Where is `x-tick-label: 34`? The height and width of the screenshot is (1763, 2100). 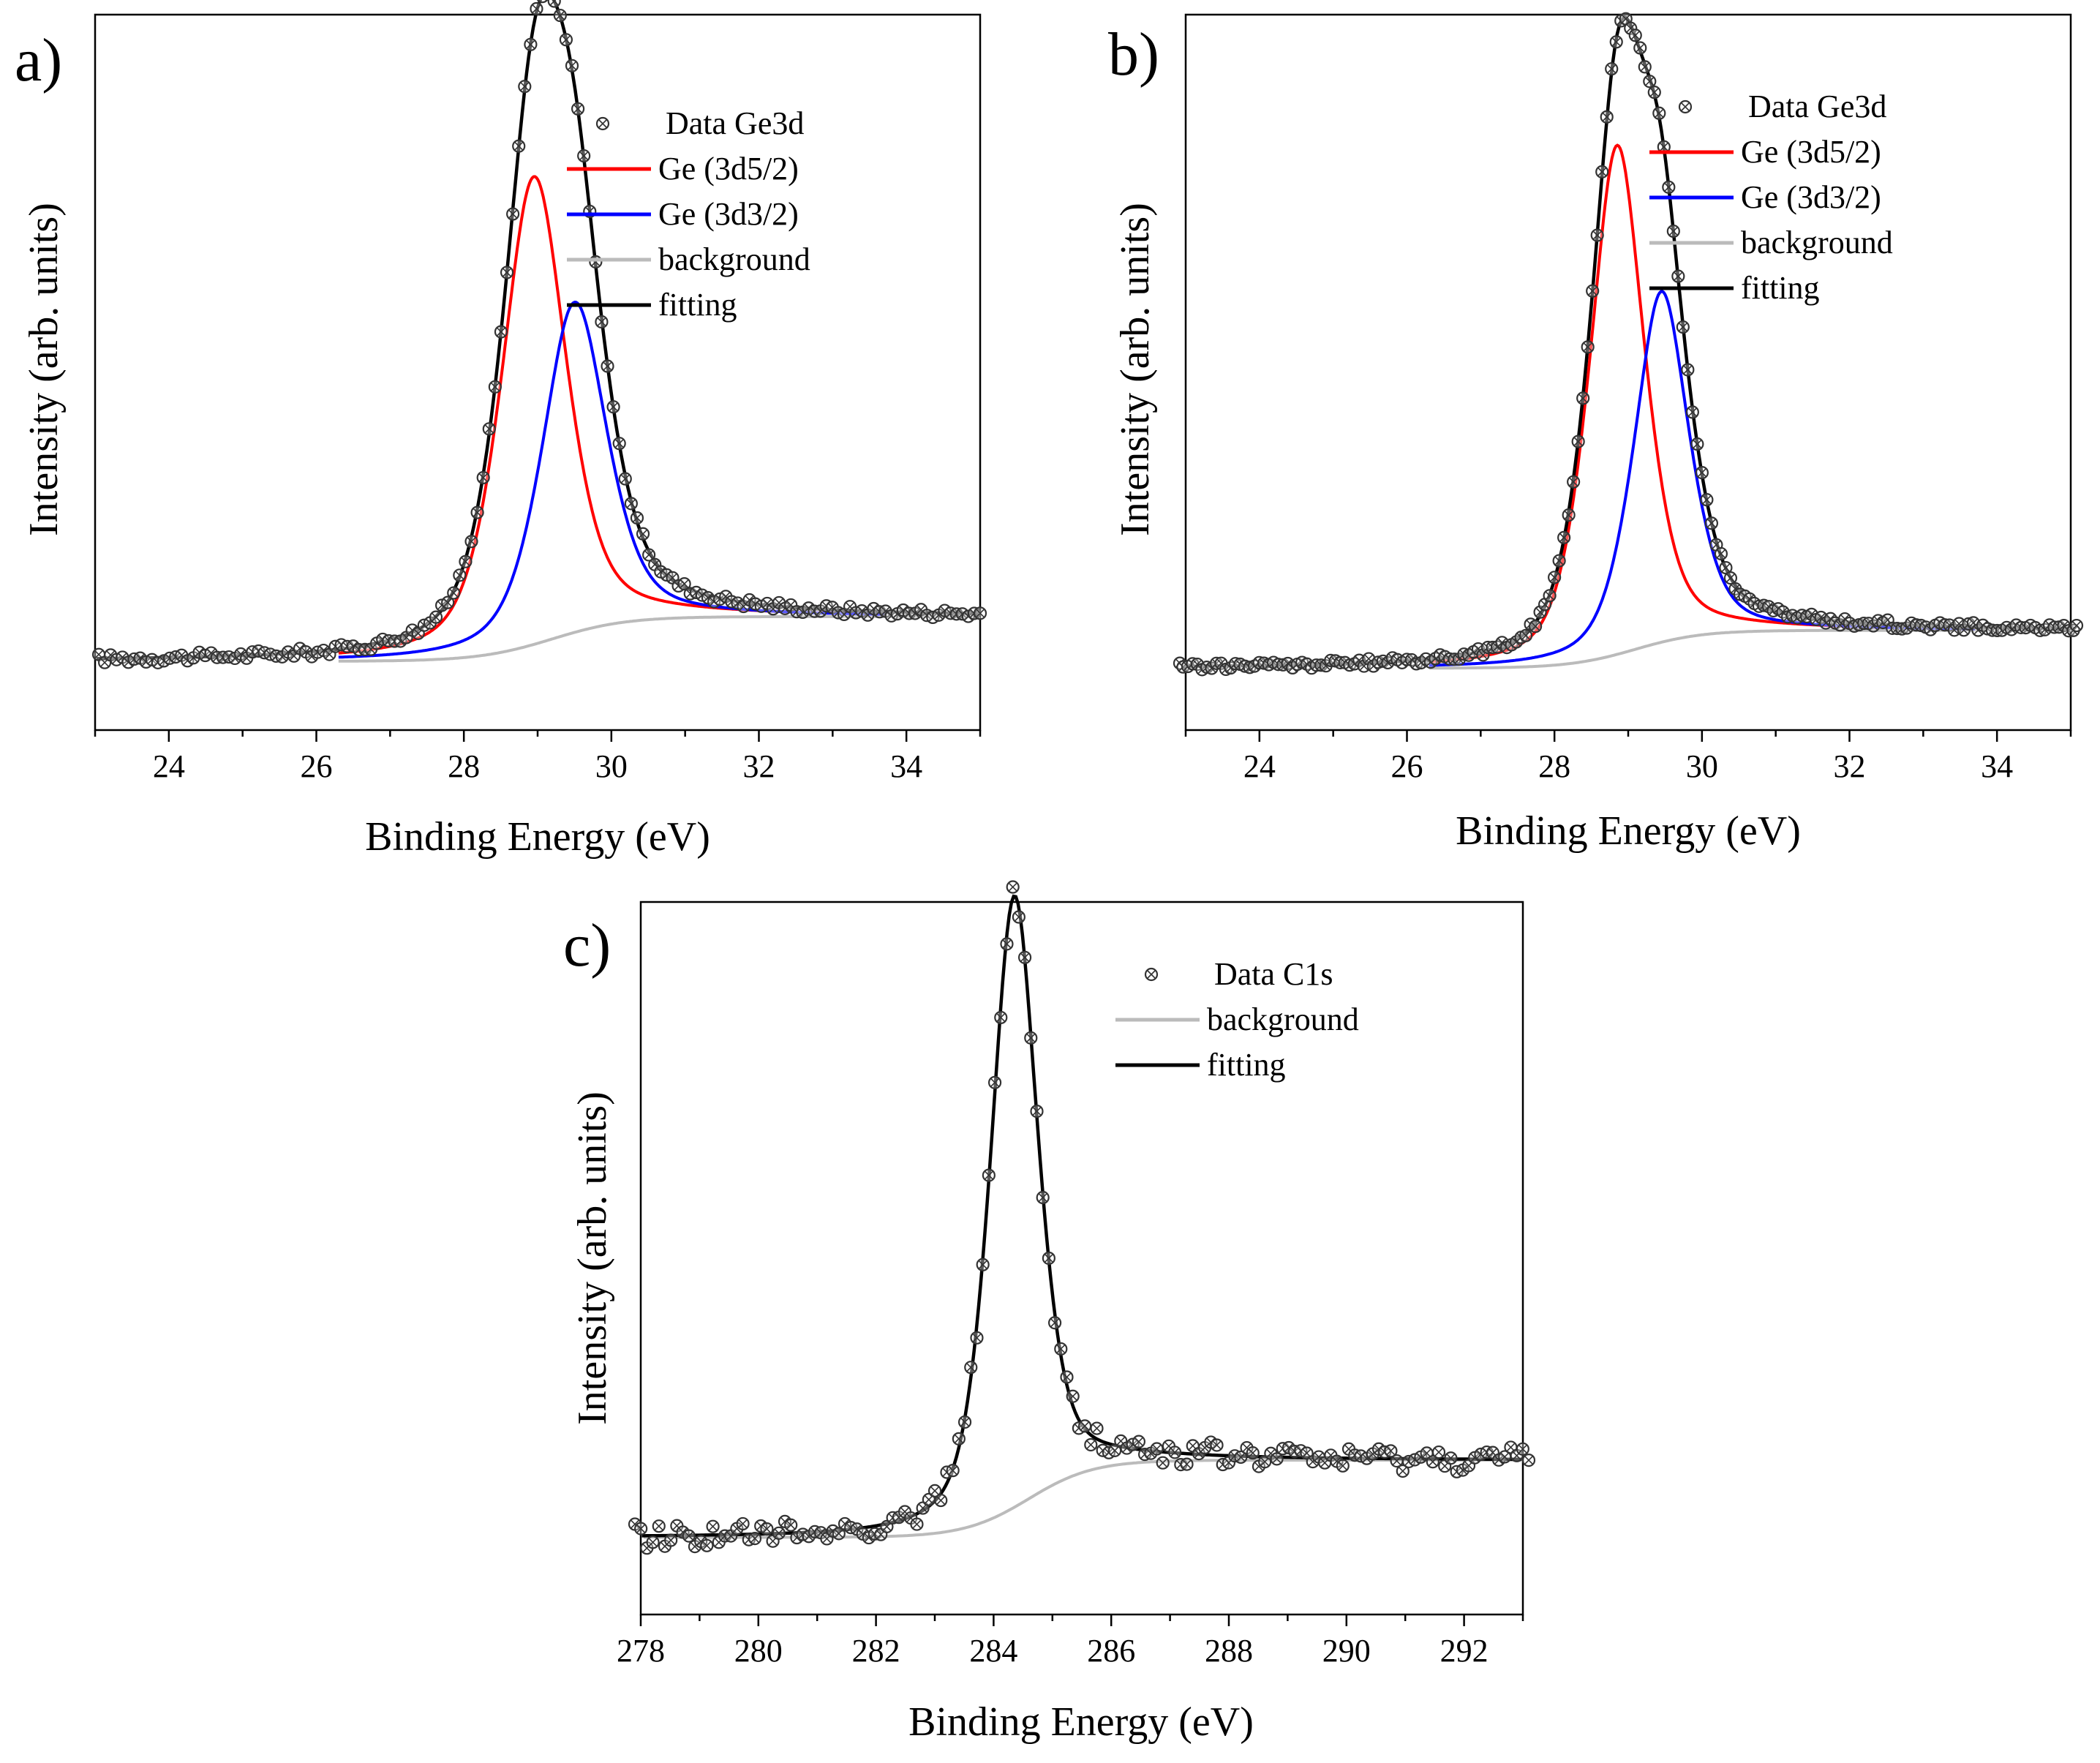 x-tick-label: 34 is located at coordinates (1997, 766).